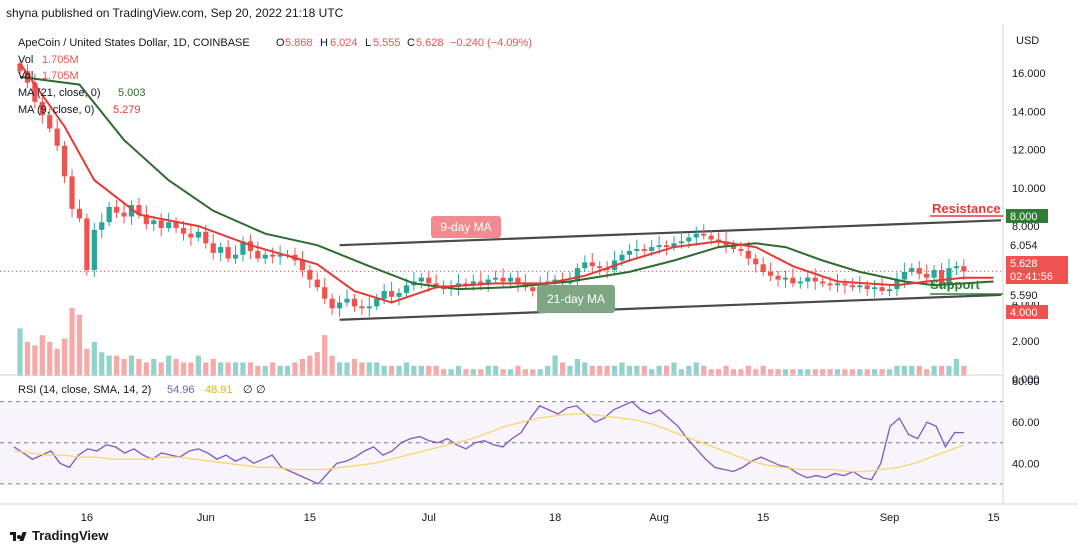  What do you see at coordinates (25, 76) in the screenshot?
I see `legend-vol2-label: Vol` at bounding box center [25, 76].